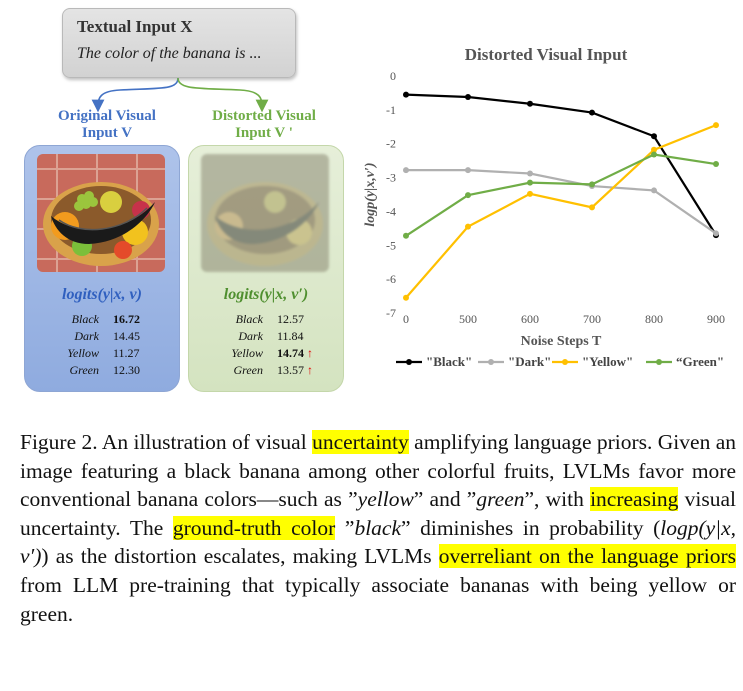 This screenshot has width=743, height=691. I want to click on logit-row: Green 12.30, so click(104, 370).